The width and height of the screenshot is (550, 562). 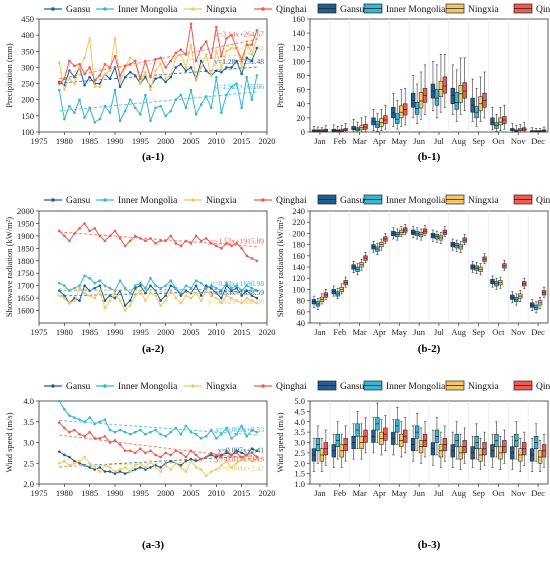 I want to click on legend-entry: Gansu, so click(x=341, y=9).